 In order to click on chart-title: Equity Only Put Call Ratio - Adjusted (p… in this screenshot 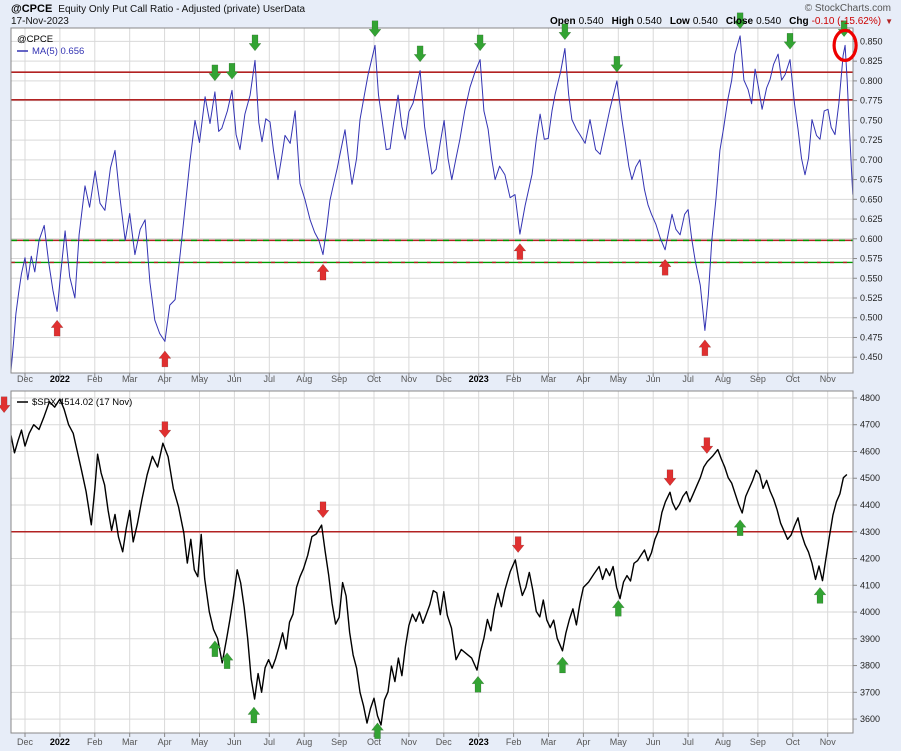, I will do `click(182, 9)`.